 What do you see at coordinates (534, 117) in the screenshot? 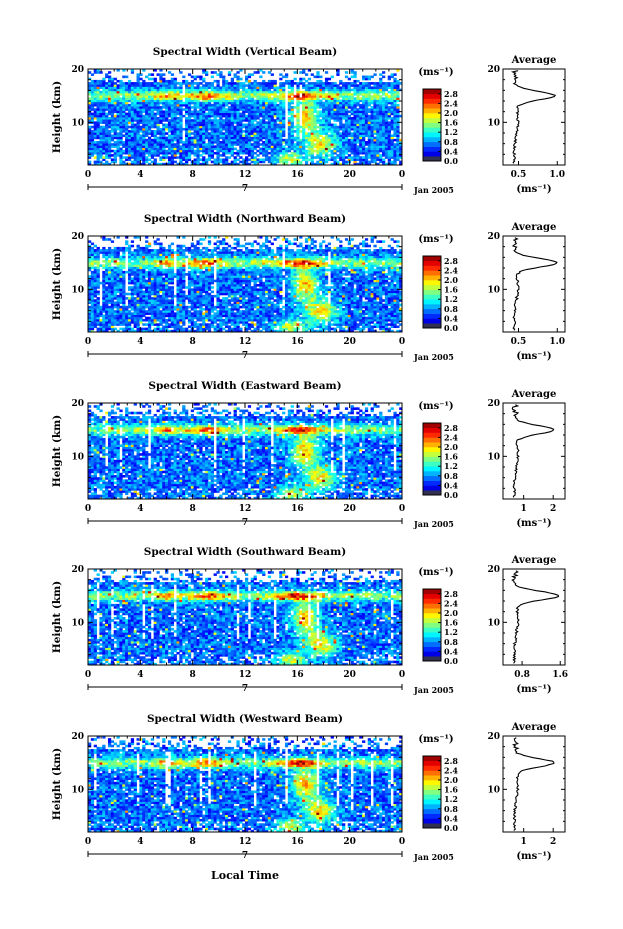
I see `average-profile-line` at bounding box center [534, 117].